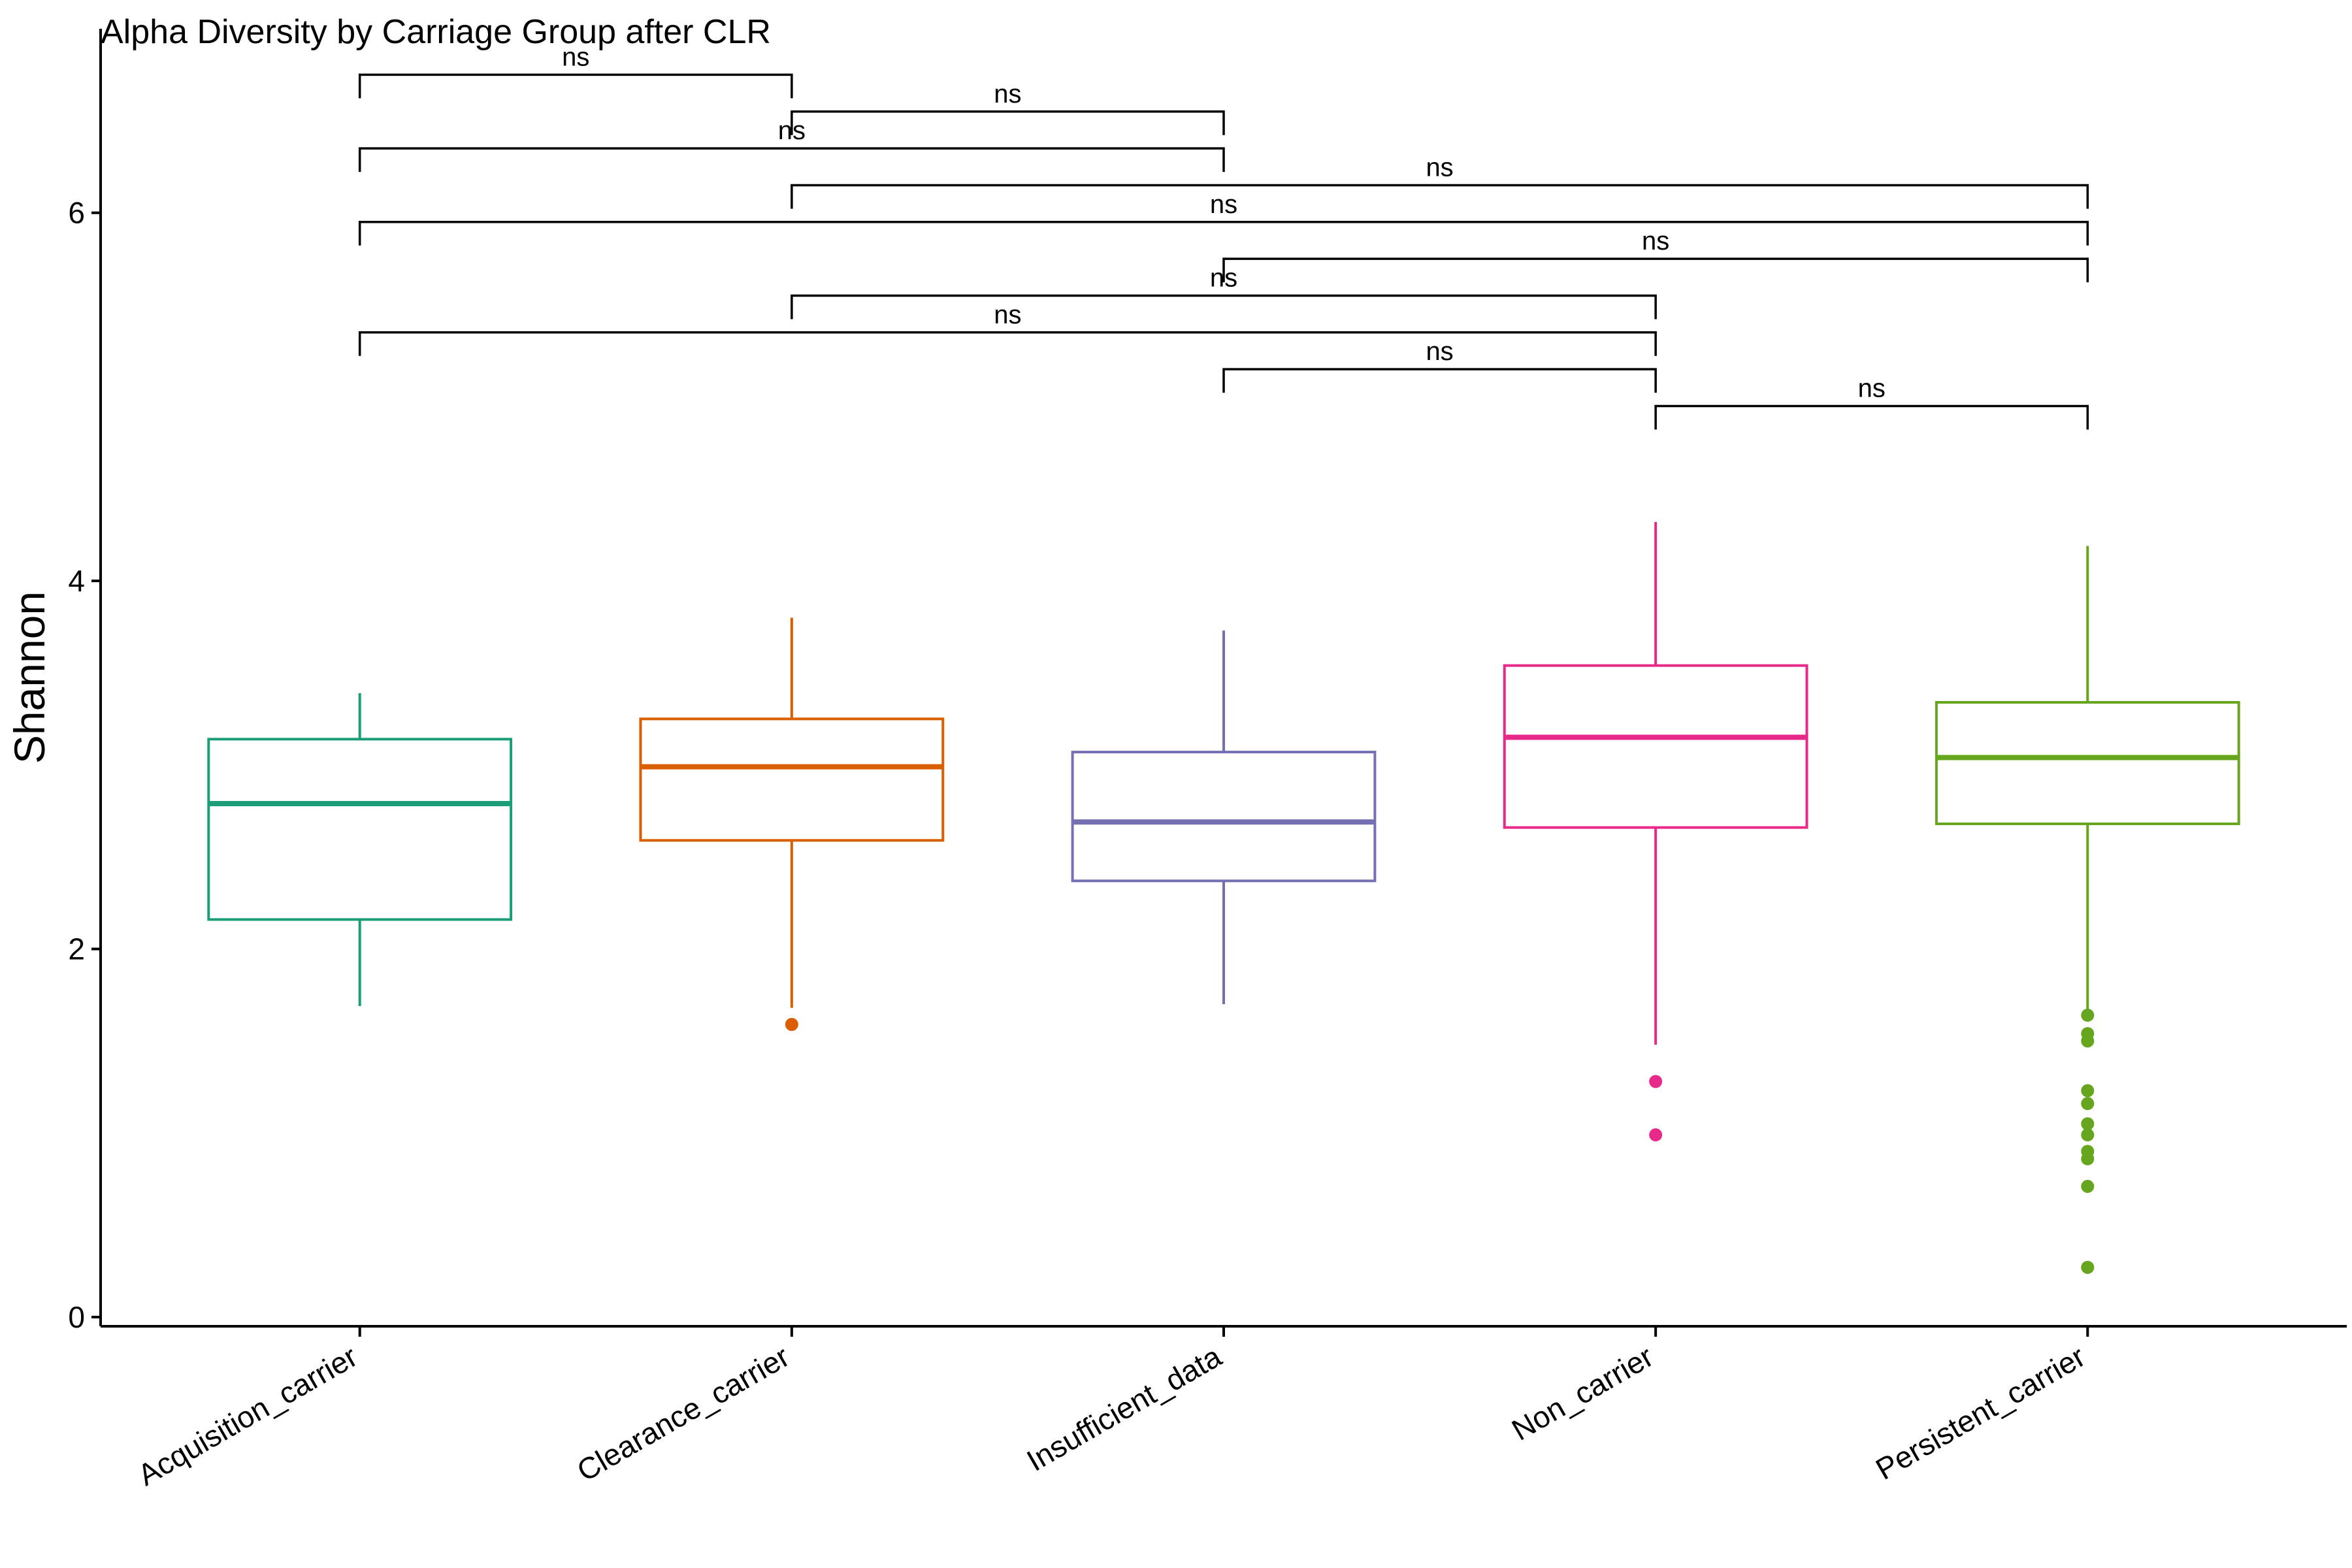  What do you see at coordinates (1124, 1408) in the screenshot?
I see `x-tick-label: Insufficient_data` at bounding box center [1124, 1408].